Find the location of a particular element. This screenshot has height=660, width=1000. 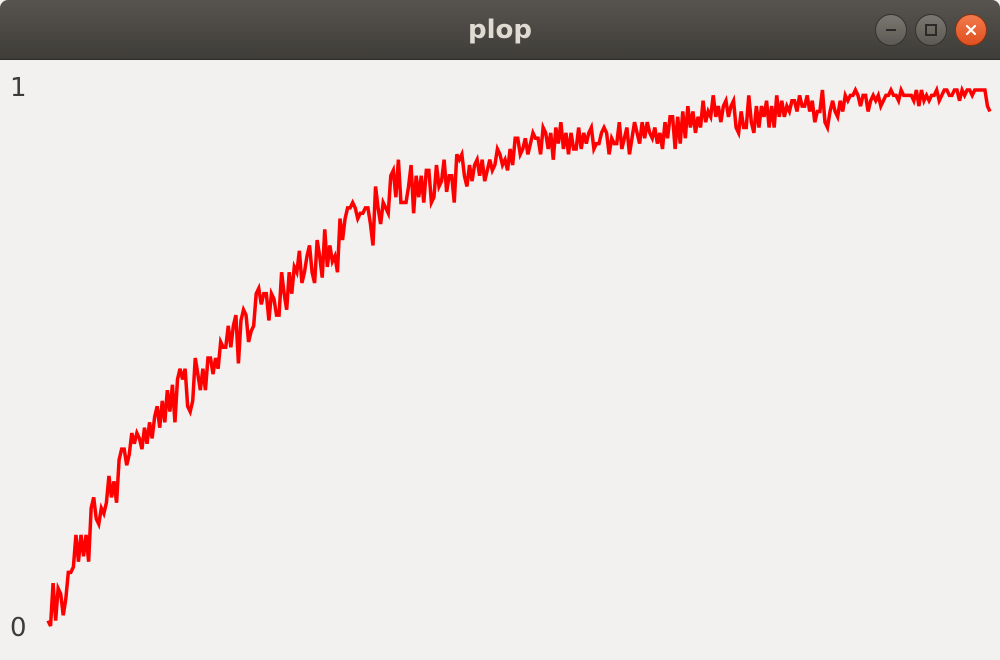

close-button is located at coordinates (971, 30).